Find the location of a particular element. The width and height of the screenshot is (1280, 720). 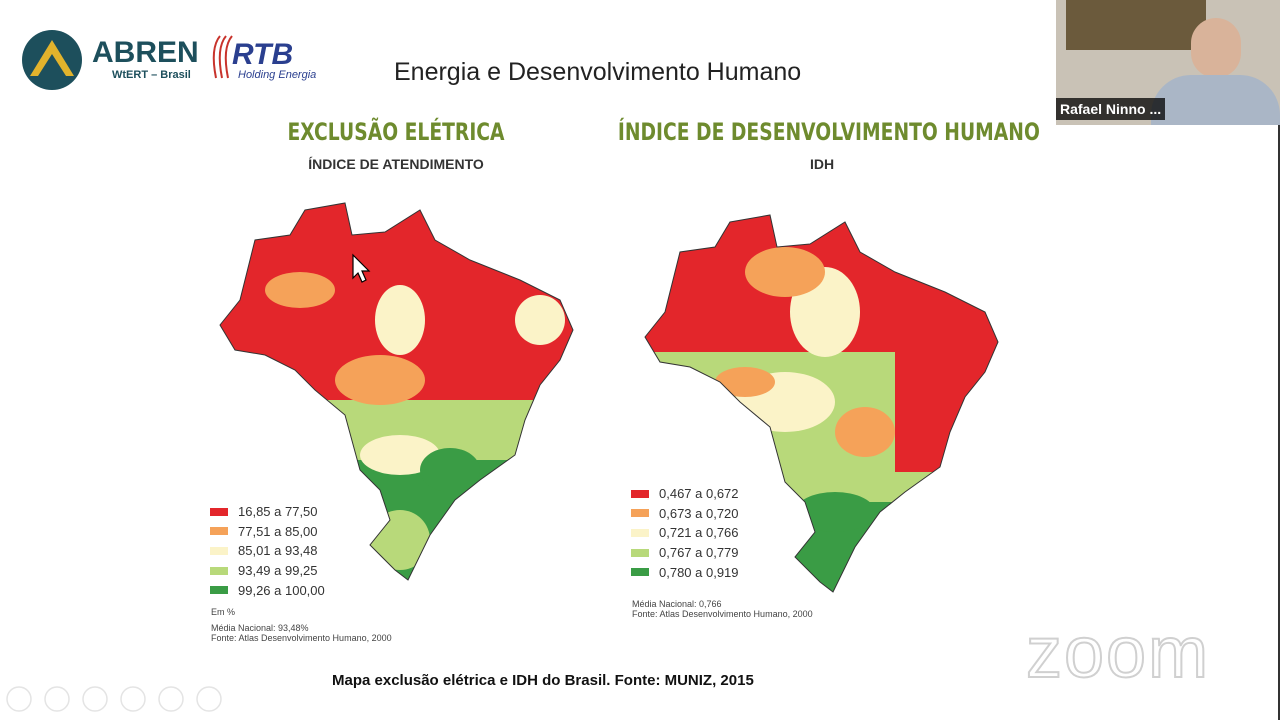

legend-item: 85,01 a 93,48 is located at coordinates (267, 551).